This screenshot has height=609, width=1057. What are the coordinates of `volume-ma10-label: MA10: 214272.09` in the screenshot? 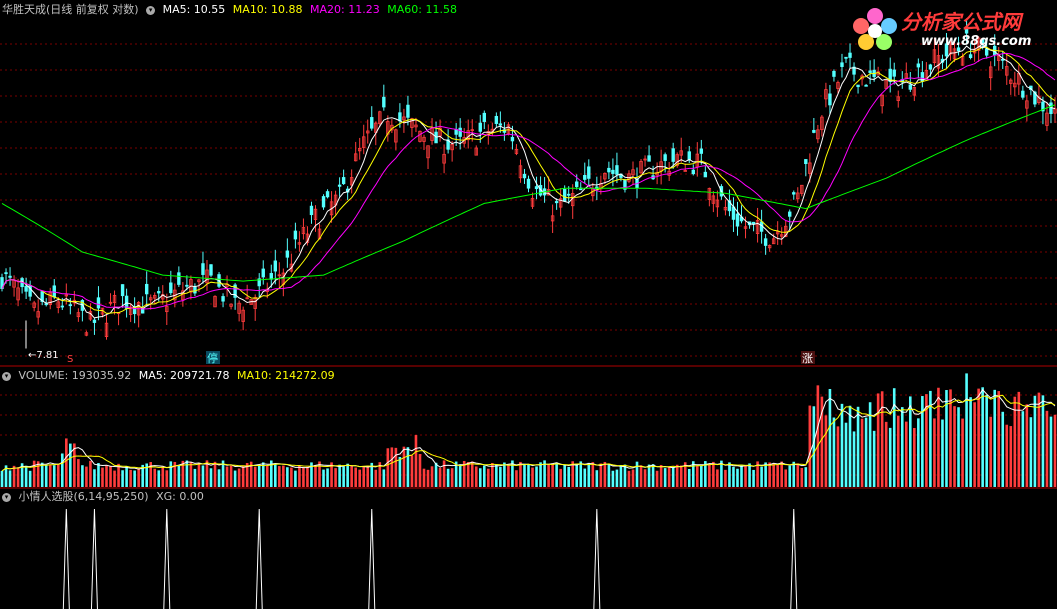 It's located at (285, 375).